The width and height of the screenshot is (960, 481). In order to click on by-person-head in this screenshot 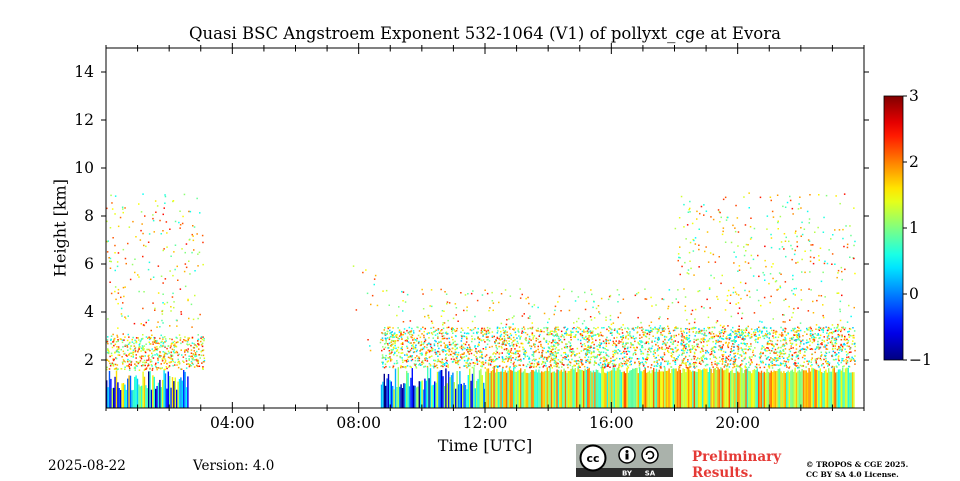, I will do `click(627, 451)`.